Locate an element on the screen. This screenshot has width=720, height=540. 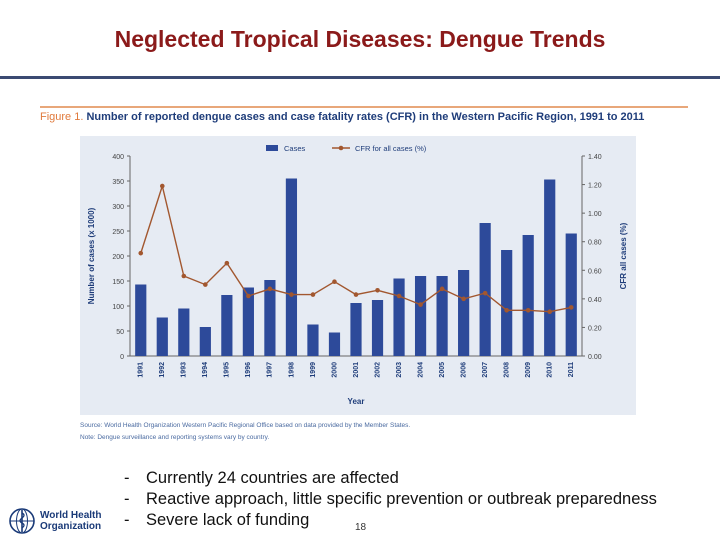
who-logo-line1: World Health is located at coordinates (71, 515).